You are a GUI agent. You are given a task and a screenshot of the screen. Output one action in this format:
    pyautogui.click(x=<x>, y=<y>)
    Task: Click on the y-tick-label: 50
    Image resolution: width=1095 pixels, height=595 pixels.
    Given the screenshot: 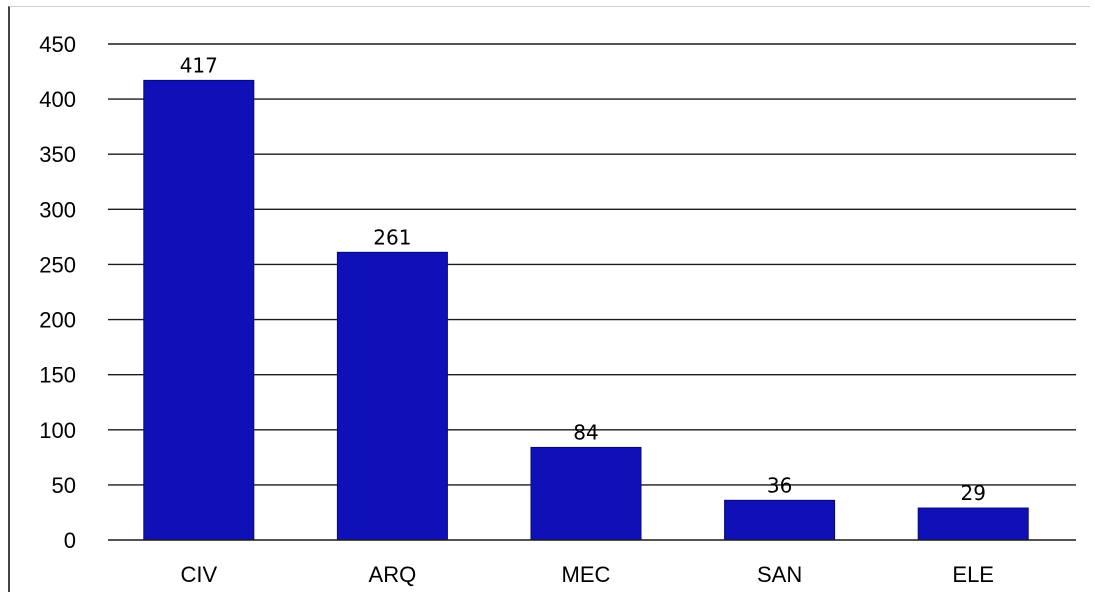 What is the action you would take?
    pyautogui.click(x=64, y=485)
    